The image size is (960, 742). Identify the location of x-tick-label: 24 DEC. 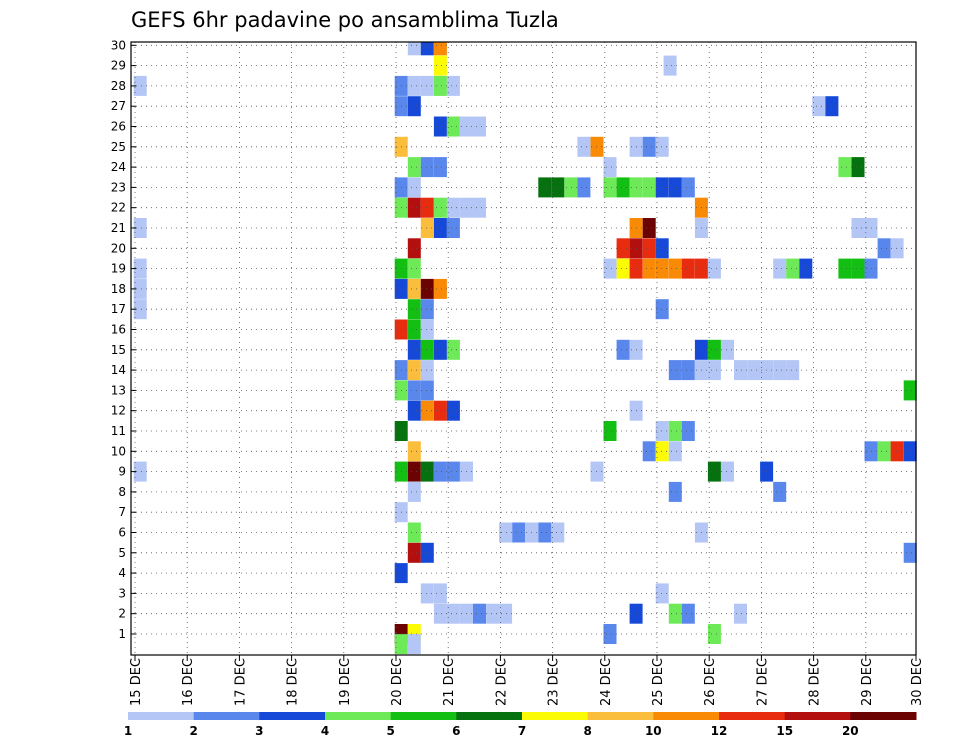
(606, 682).